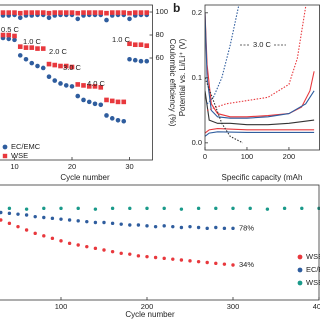  Describe the element at coordinates (316, 306) in the screenshot. I see `x-tick-label: 400` at that location.